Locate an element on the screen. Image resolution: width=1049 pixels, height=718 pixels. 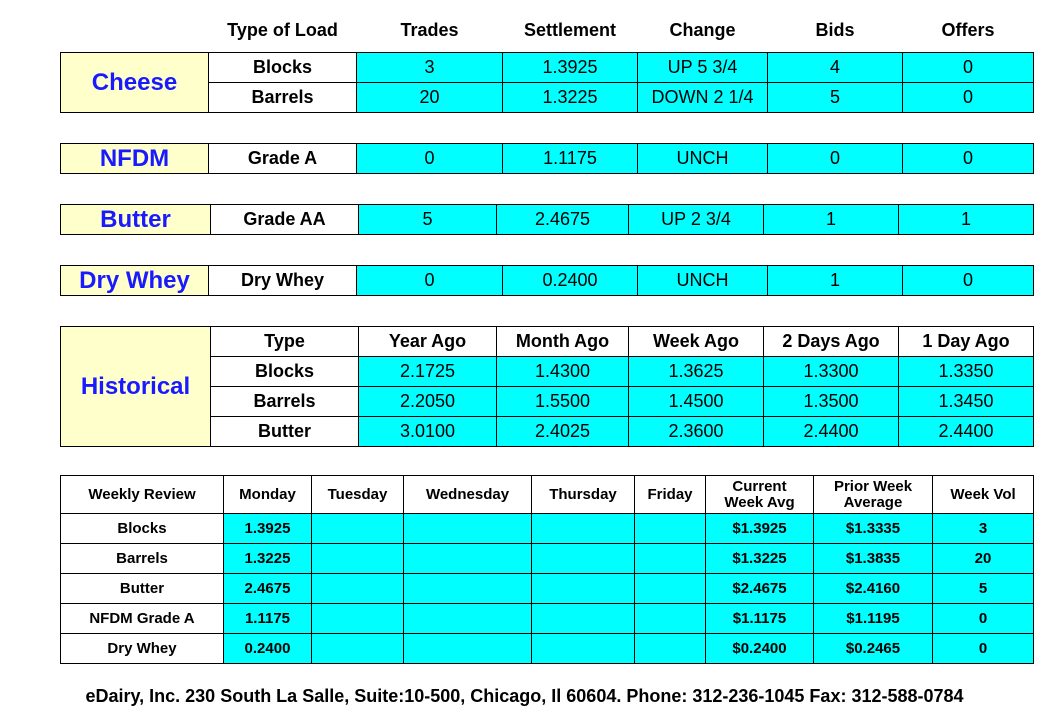
historical-value: 1.4500 is located at coordinates (696, 401).